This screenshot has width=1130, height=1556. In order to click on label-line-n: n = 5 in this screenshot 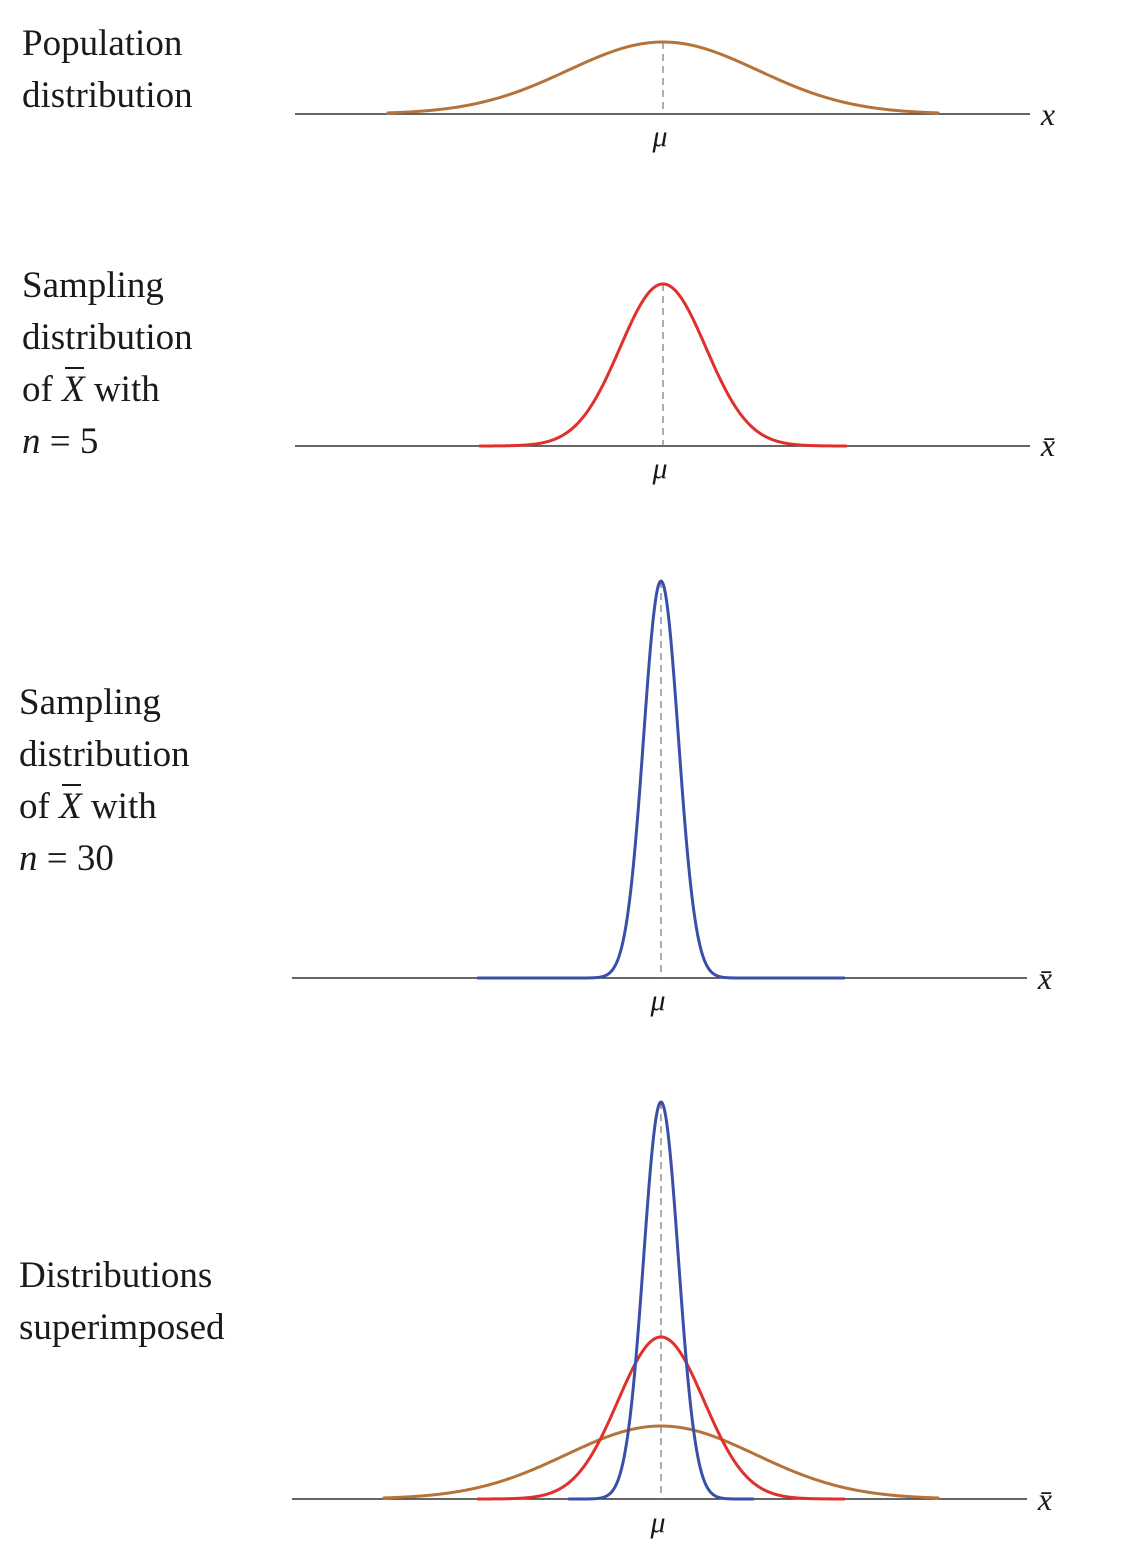, I will do `click(107, 442)`.